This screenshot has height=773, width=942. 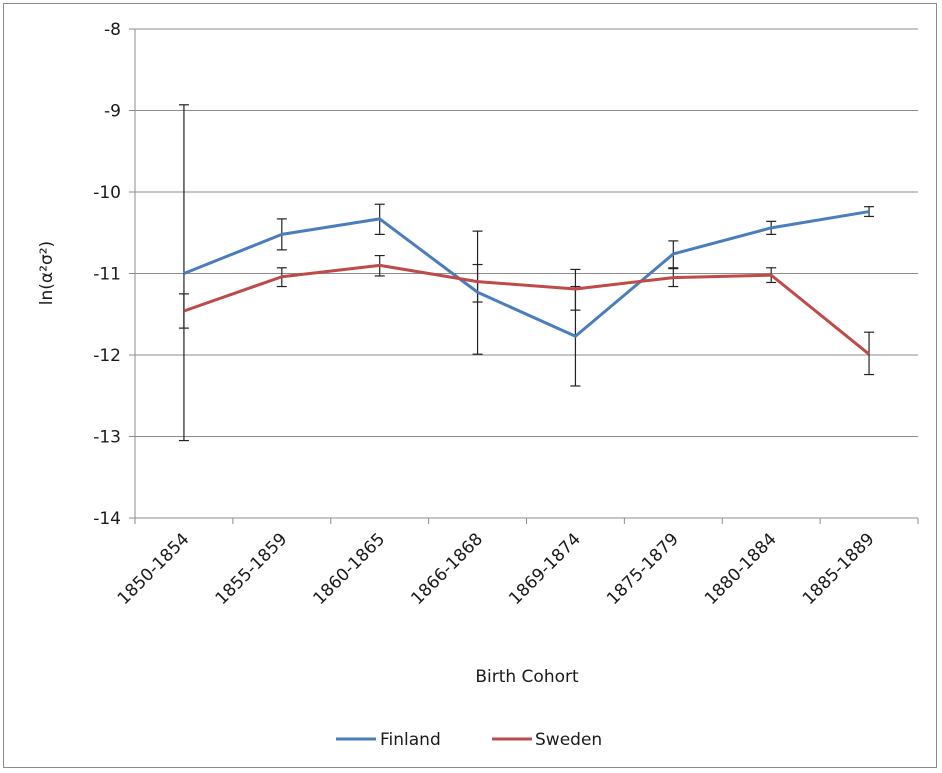 I want to click on x-tick-label: 1885-1889, so click(x=839, y=569).